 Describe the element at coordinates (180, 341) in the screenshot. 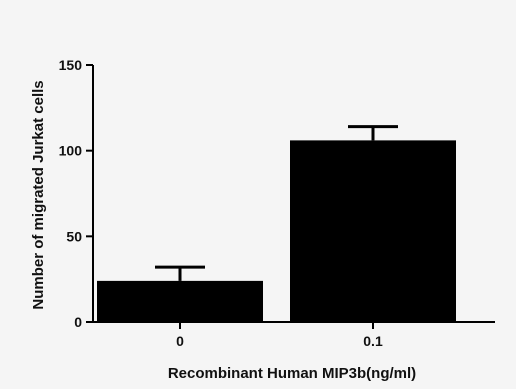

I see `x-tick-label-0: 0` at that location.